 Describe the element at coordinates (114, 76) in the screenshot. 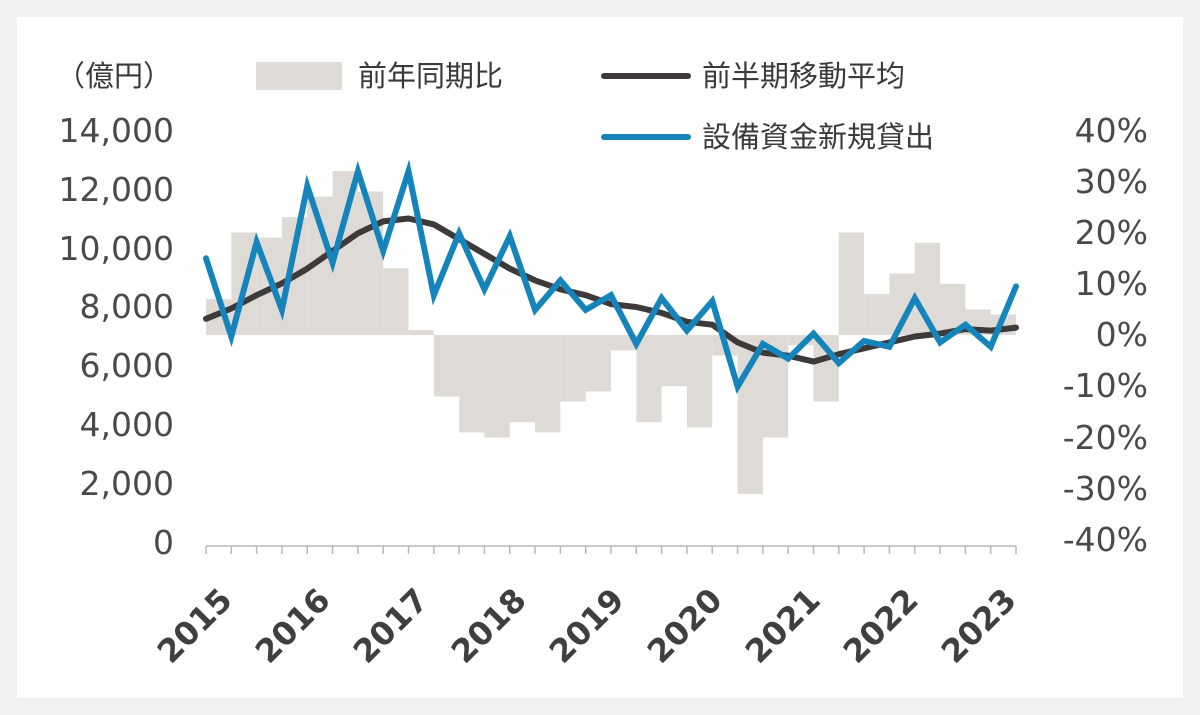

I see `unit-label: （億円）` at that location.